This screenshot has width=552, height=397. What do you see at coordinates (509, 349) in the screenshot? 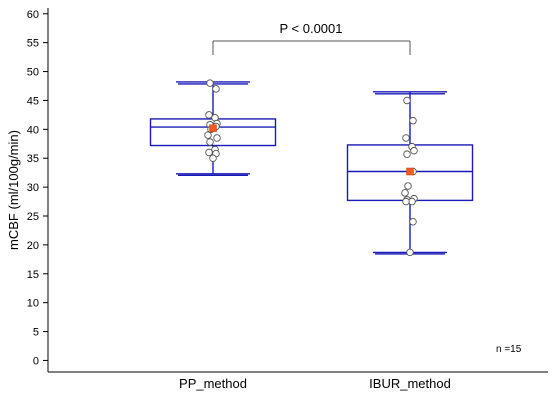
I see `sample-size-label: n =15` at bounding box center [509, 349].